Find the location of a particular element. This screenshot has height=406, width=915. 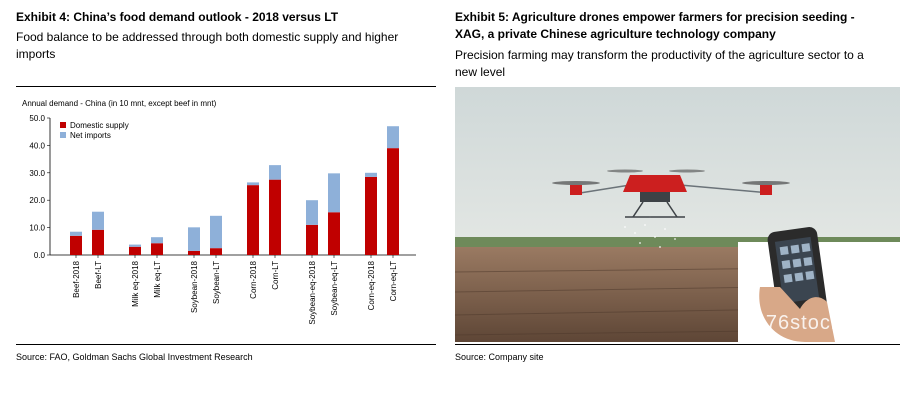

x-tick-label: Soybean-eq-2018 is located at coordinates (312, 292).